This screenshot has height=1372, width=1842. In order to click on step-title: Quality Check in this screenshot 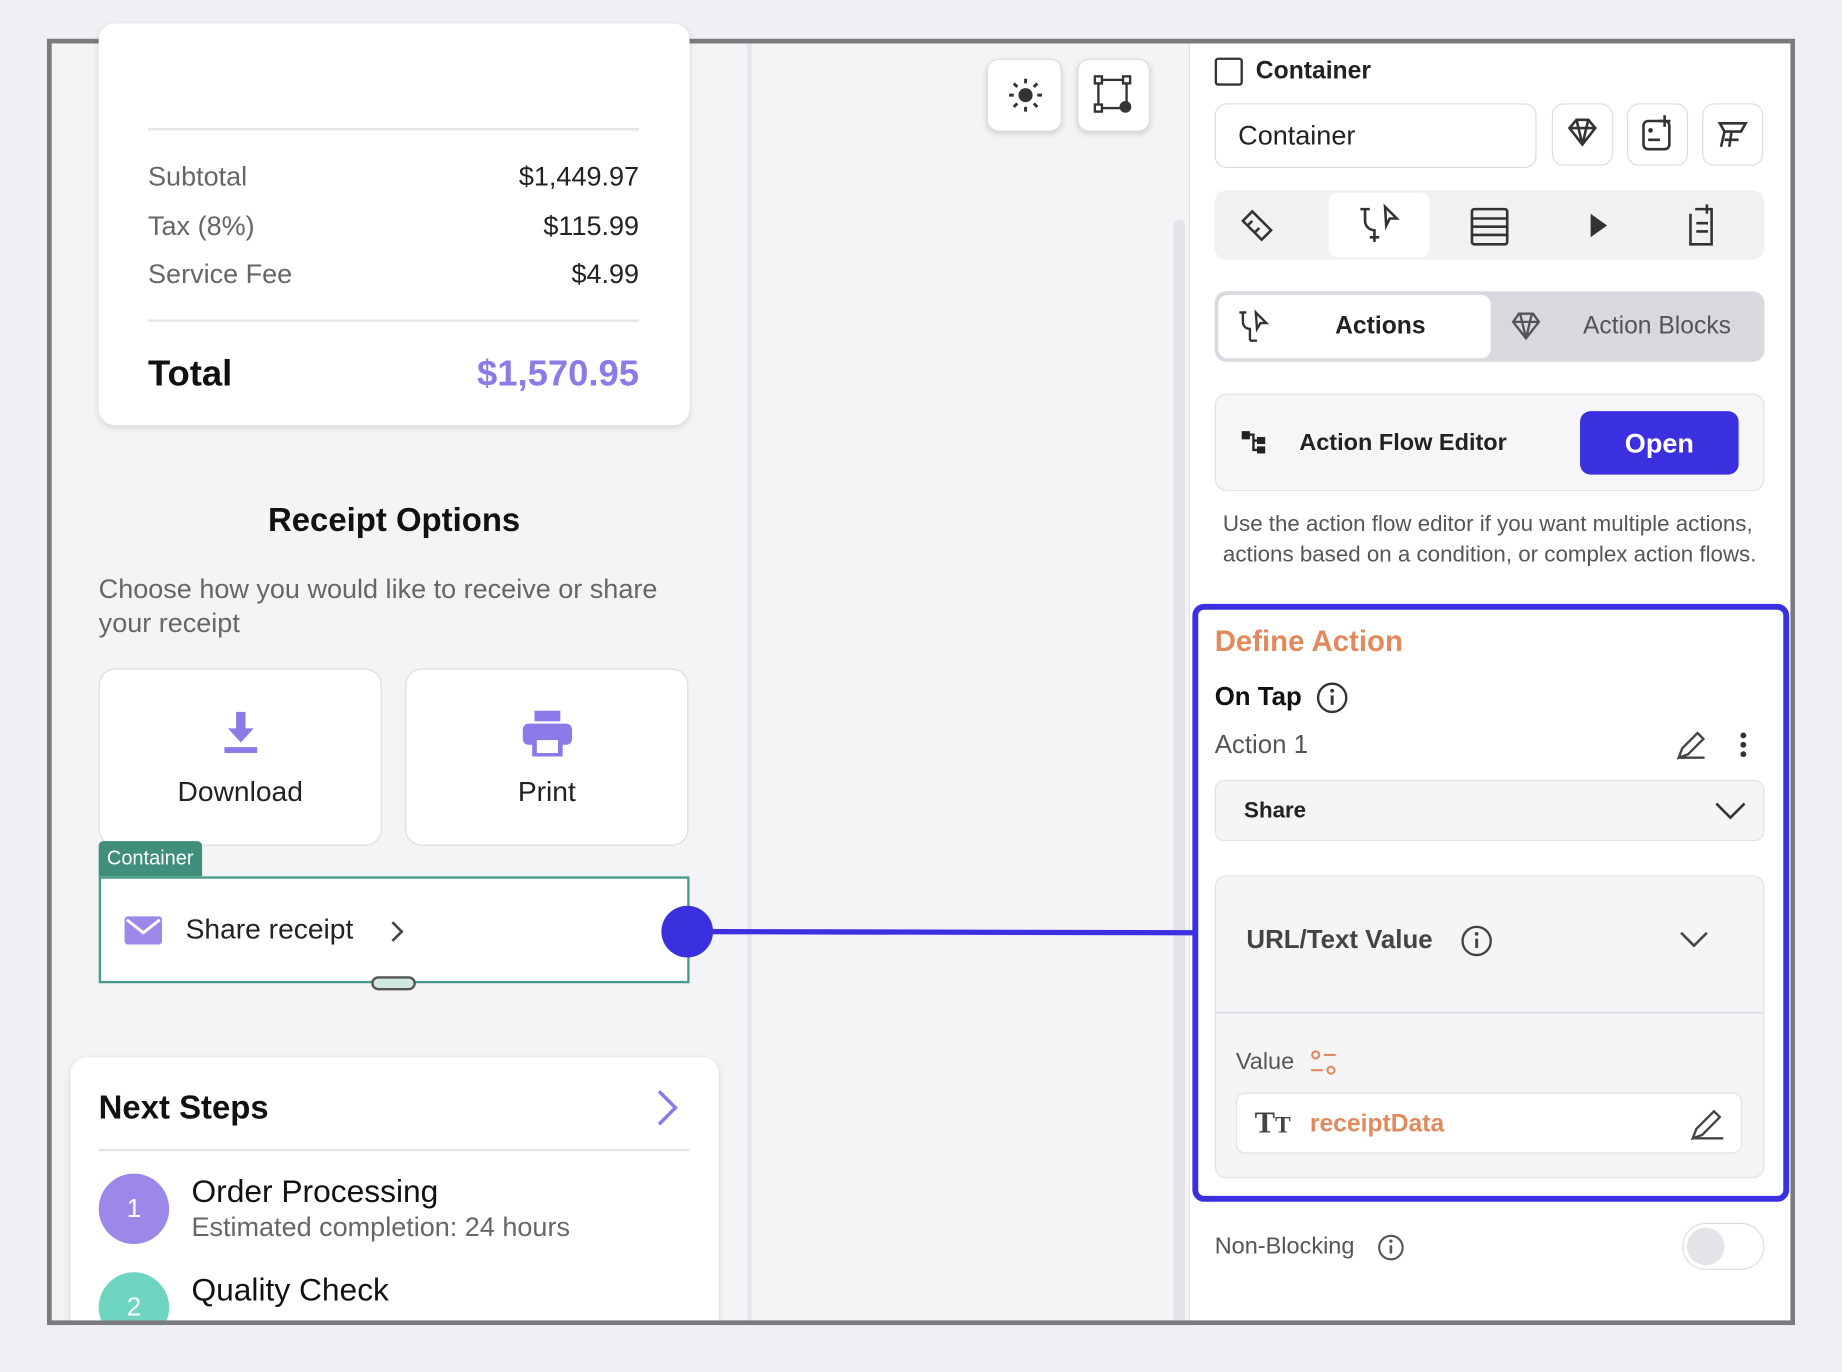, I will do `click(290, 1290)`.